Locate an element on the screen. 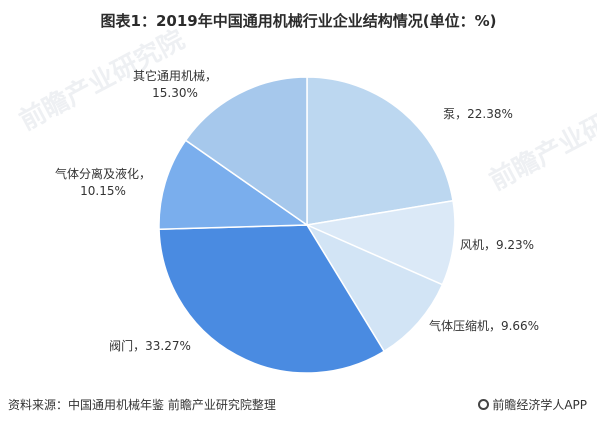 This screenshot has height=423, width=597. slice-label-1: 风机，9.23% is located at coordinates (497, 245).